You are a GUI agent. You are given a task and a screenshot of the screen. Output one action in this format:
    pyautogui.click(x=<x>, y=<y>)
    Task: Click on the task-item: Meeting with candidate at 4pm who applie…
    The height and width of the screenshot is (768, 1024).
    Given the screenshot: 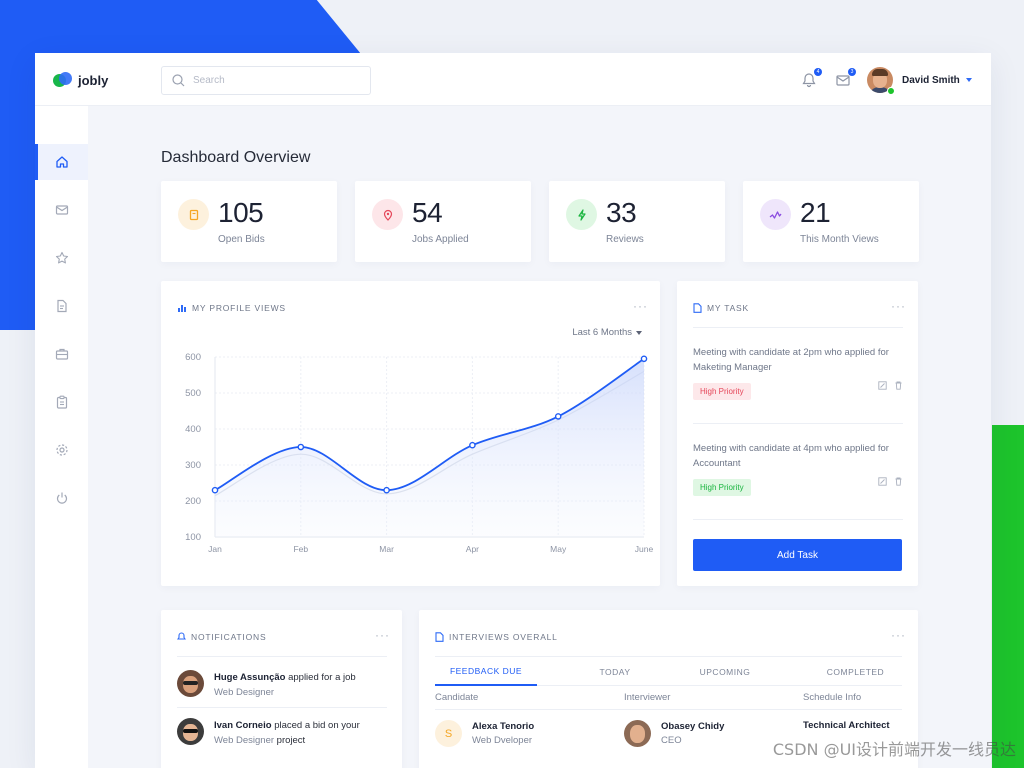 What is the action you would take?
    pyautogui.click(x=798, y=468)
    